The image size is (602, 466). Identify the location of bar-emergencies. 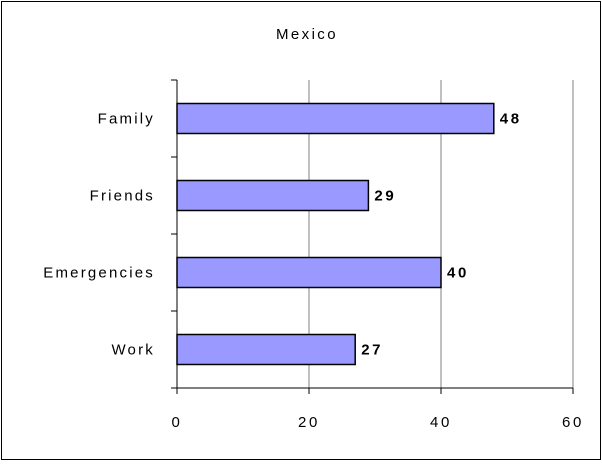
(309, 272).